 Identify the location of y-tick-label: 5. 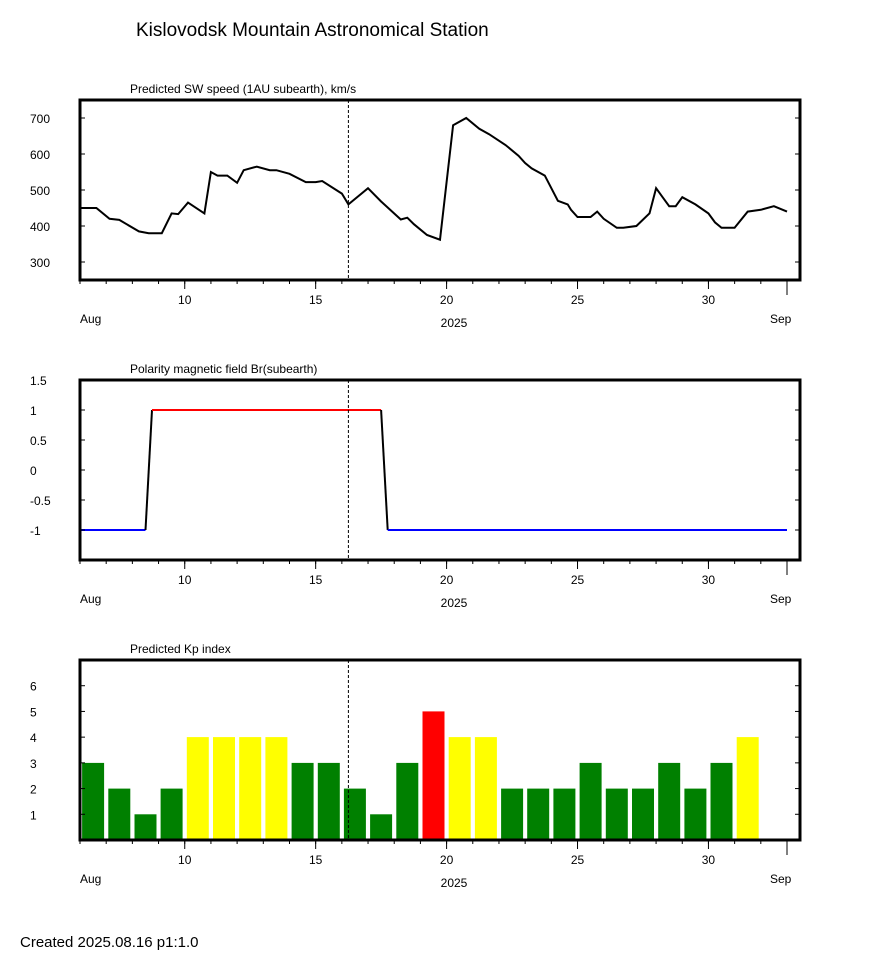
(33, 712).